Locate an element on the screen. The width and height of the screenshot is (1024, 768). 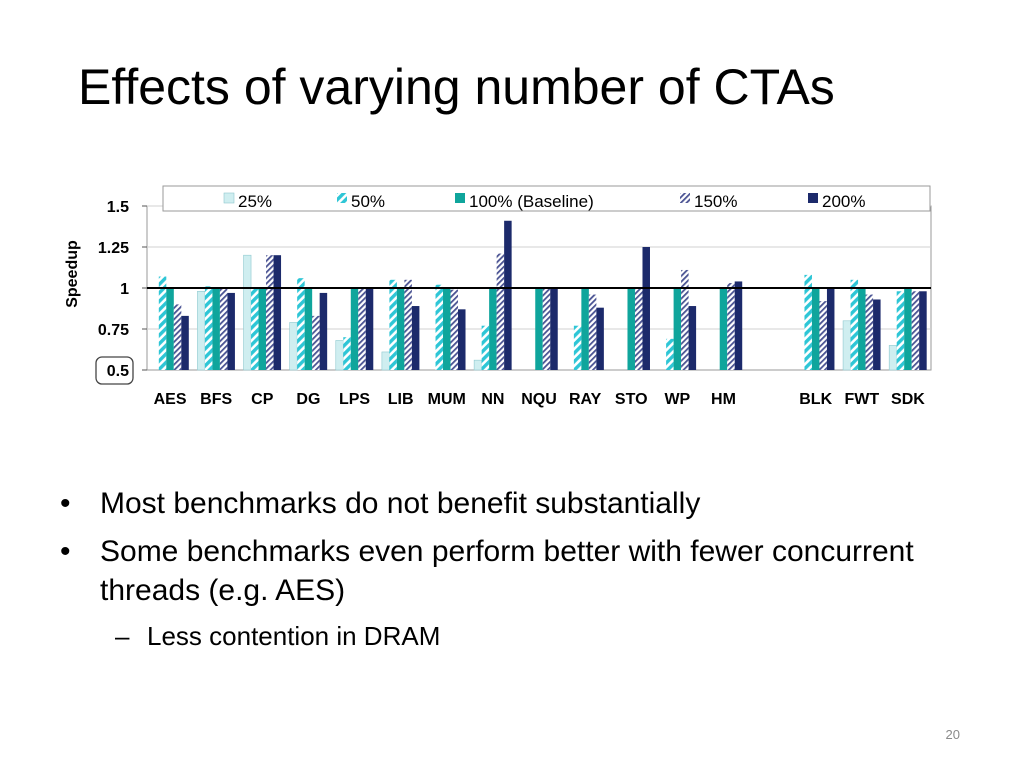
x-tick-label: BFS is located at coordinates (216, 399).